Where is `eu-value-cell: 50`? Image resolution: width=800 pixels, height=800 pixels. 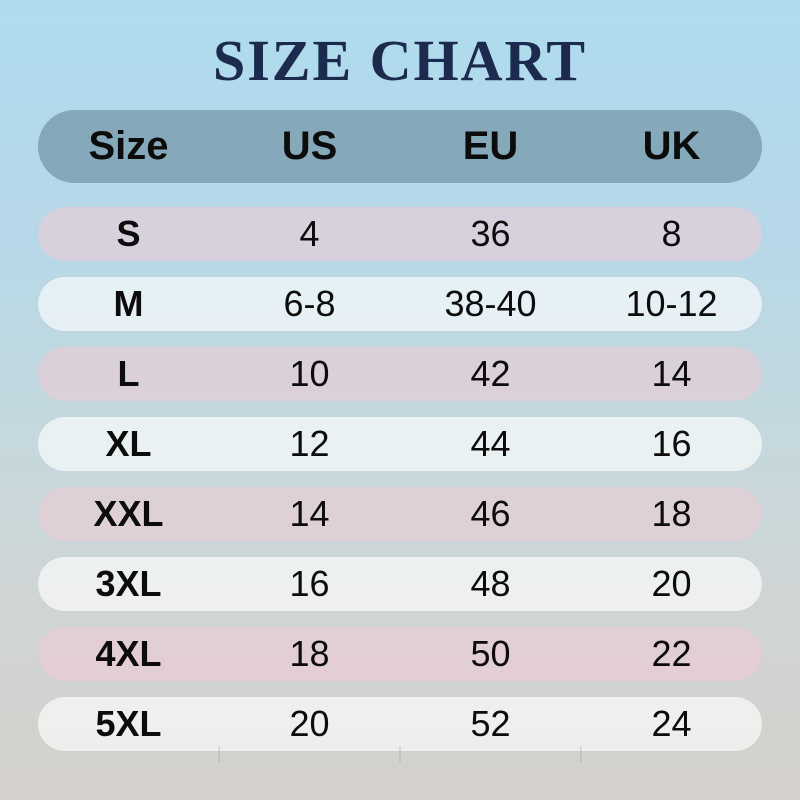
eu-value-cell: 50 is located at coordinates (490, 653).